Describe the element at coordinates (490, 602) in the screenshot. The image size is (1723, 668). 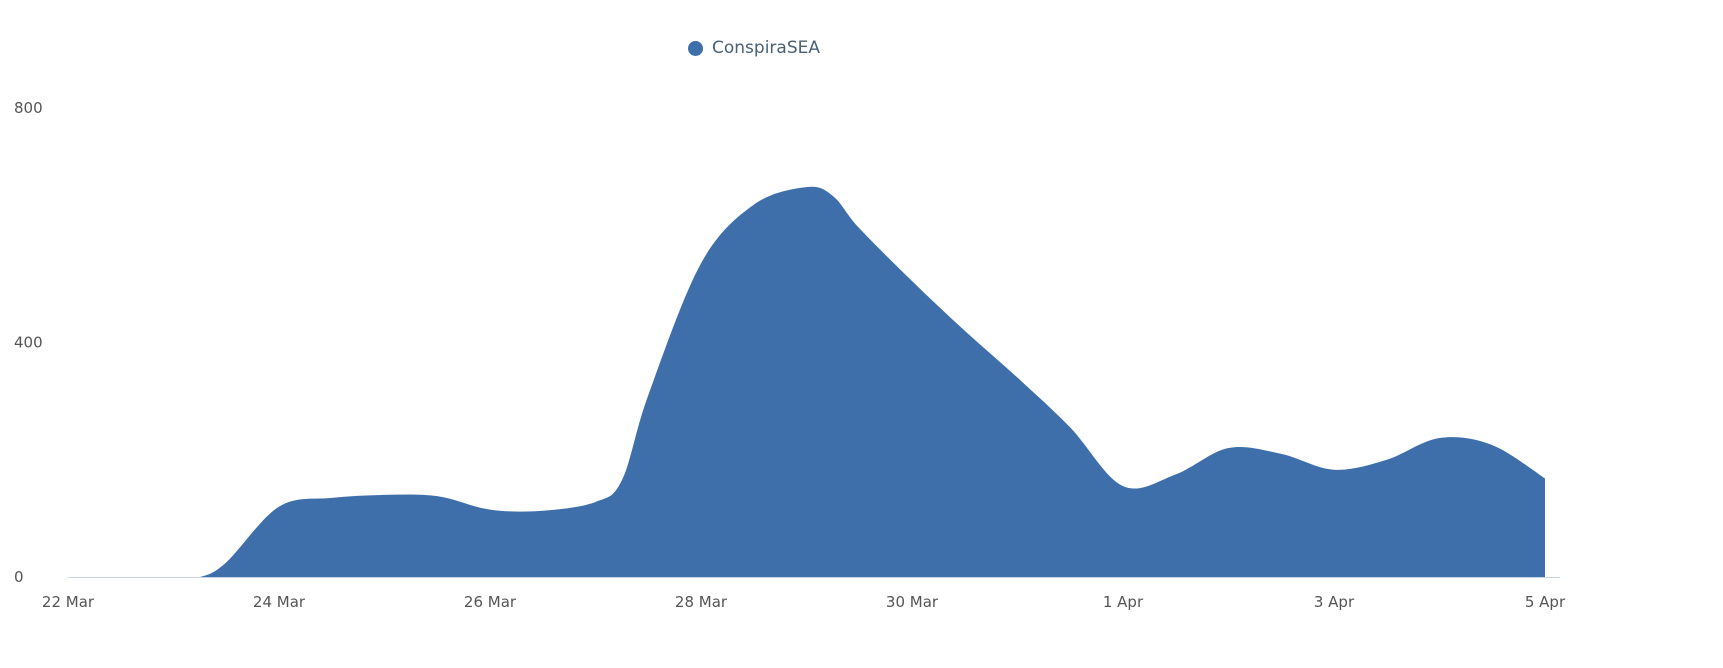
I see `x-tick-label: 26 Mar` at that location.